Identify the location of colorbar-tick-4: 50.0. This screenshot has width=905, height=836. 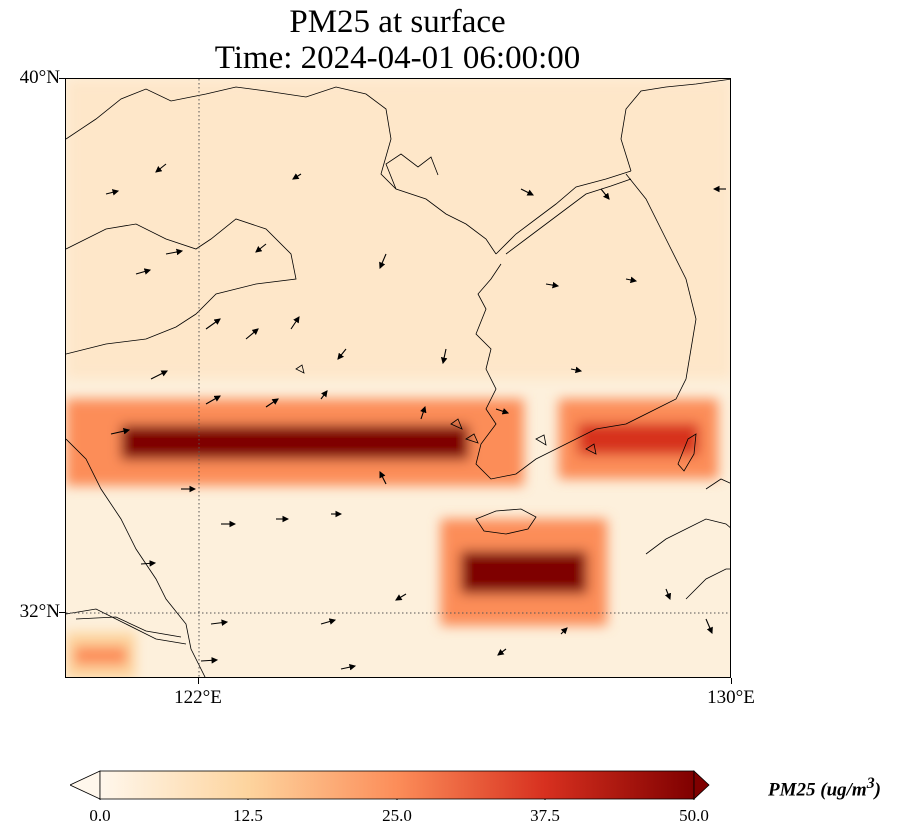
(694, 815).